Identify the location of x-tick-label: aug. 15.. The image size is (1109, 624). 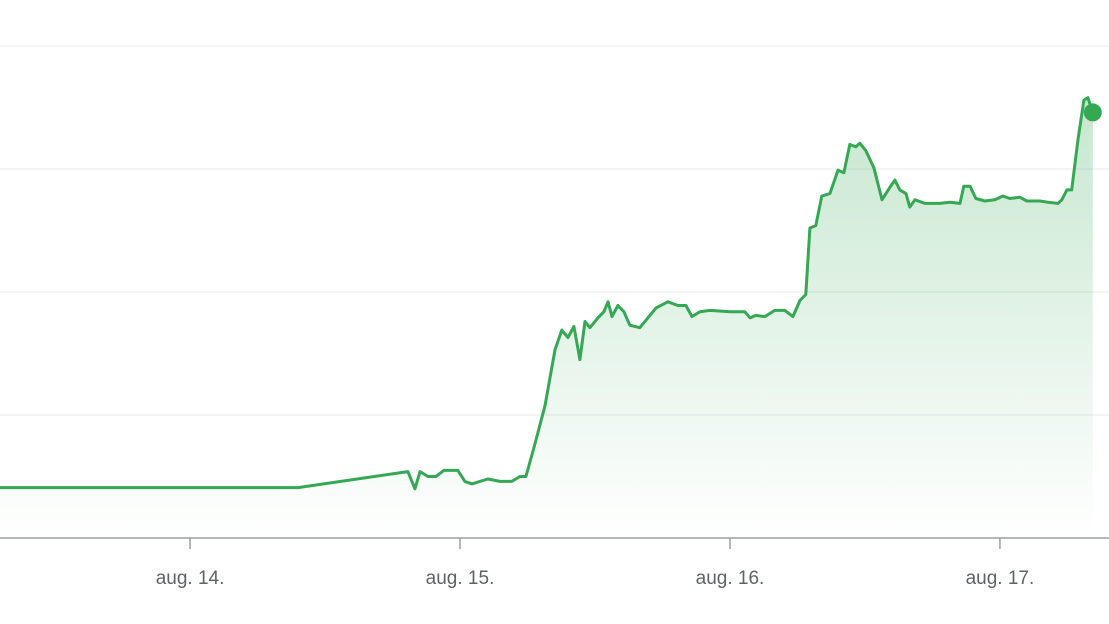
(460, 578).